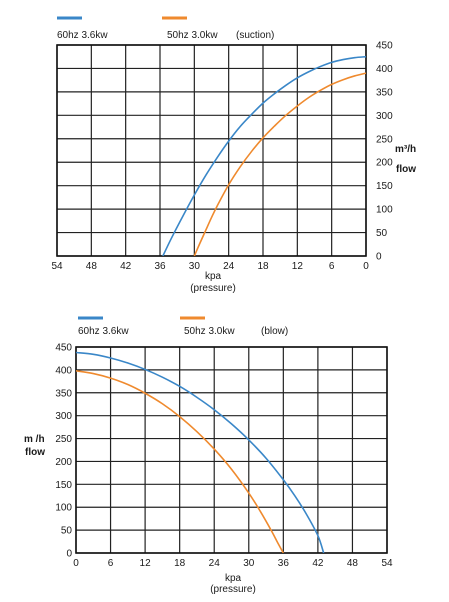  Describe the element at coordinates (63, 370) in the screenshot. I see `blow-y-tick-label: 400` at that location.